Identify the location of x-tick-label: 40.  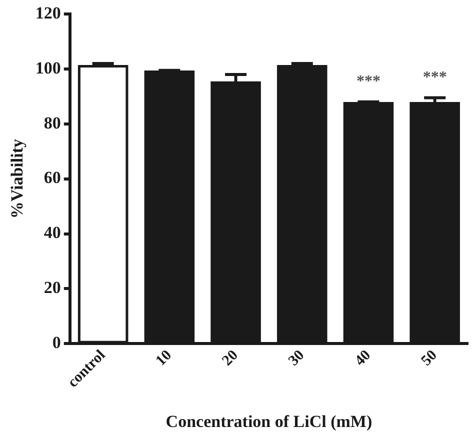
(363, 358).